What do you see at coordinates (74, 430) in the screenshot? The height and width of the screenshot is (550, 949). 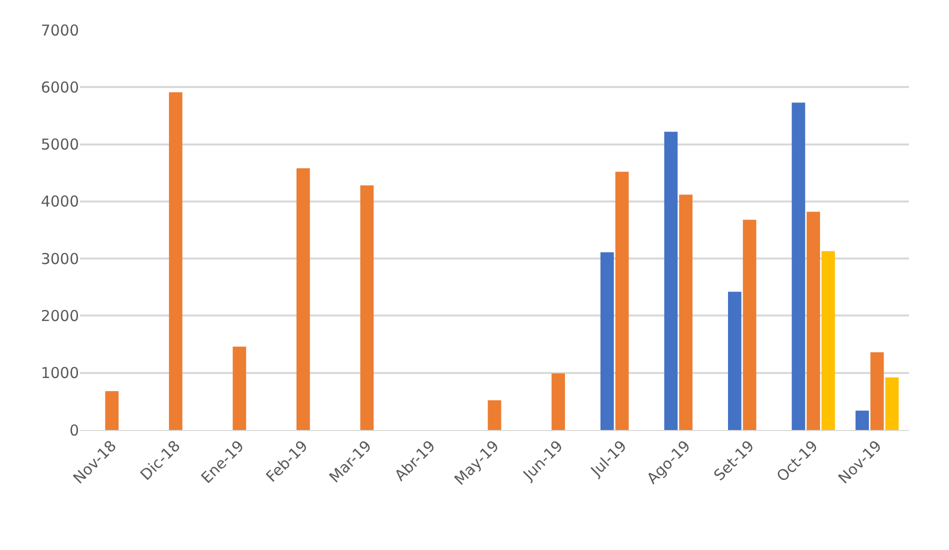 I see `y-tick-label: 0` at bounding box center [74, 430].